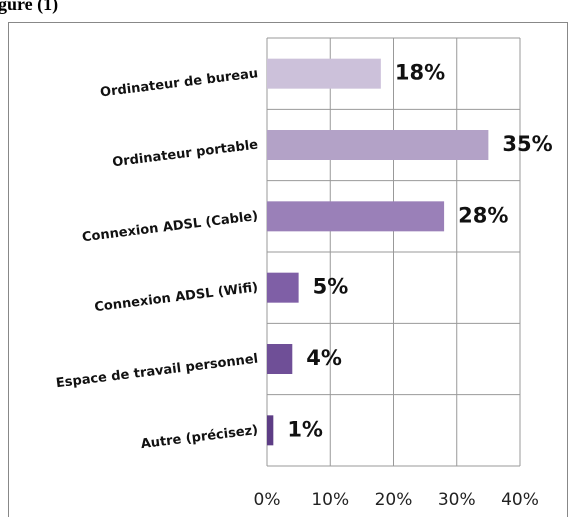  I want to click on value-label: 5%, so click(331, 287).